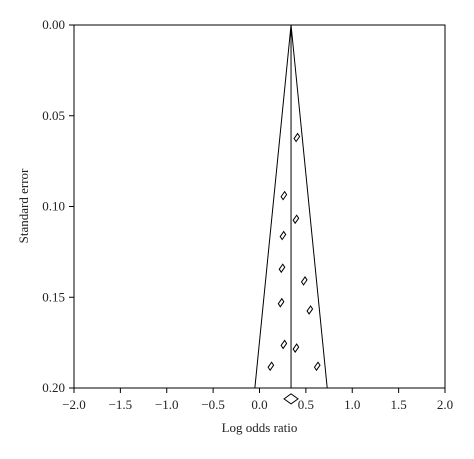 This screenshot has height=459, width=474. I want to click on x-tick-label: −2.0, so click(74, 404).